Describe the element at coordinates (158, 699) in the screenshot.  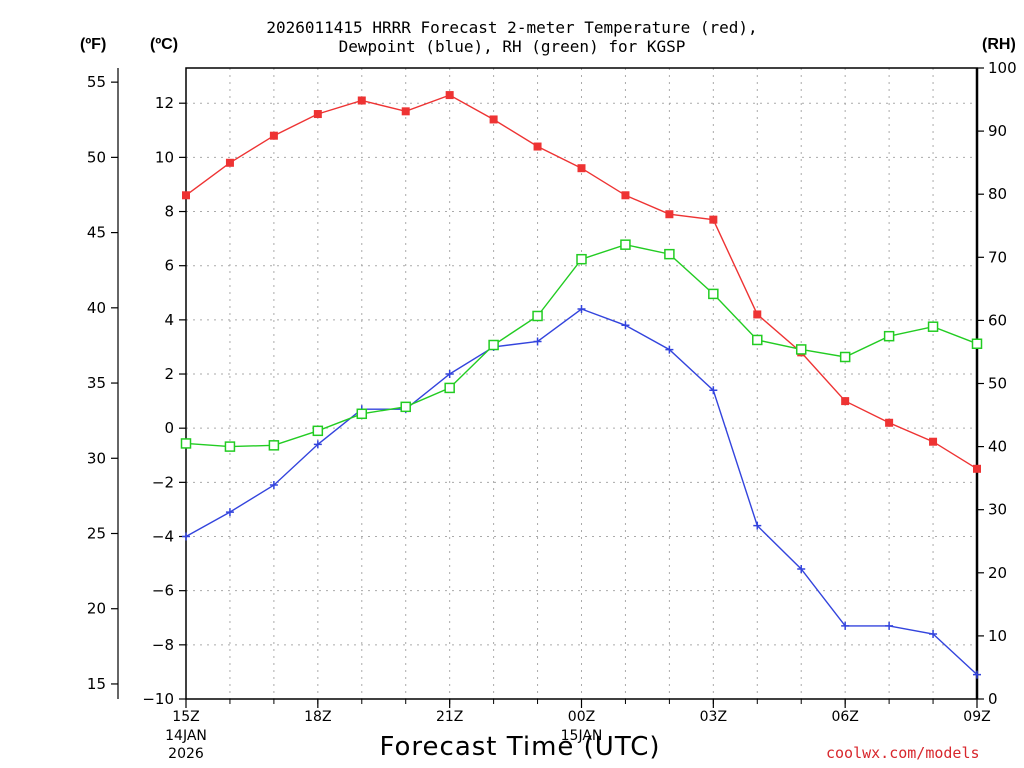
I see `celsius-tick-label: −10` at that location.